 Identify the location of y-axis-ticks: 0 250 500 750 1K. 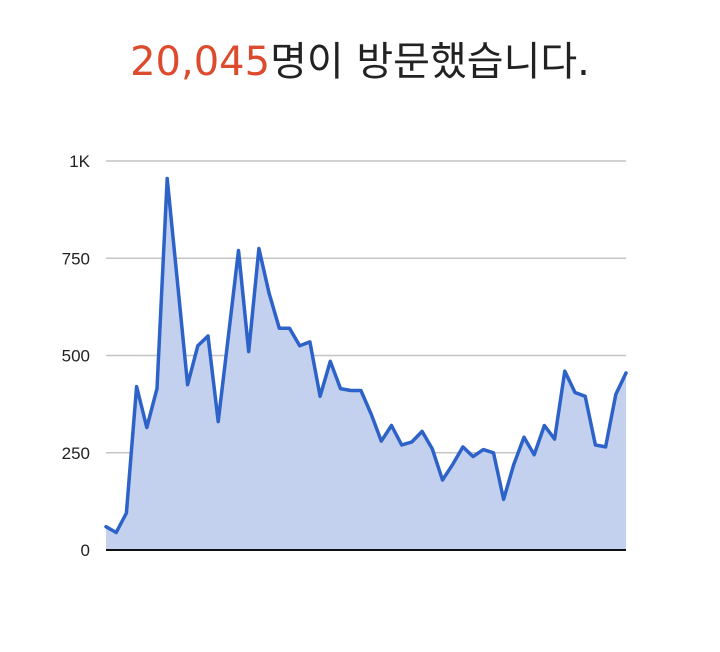
(76, 356).